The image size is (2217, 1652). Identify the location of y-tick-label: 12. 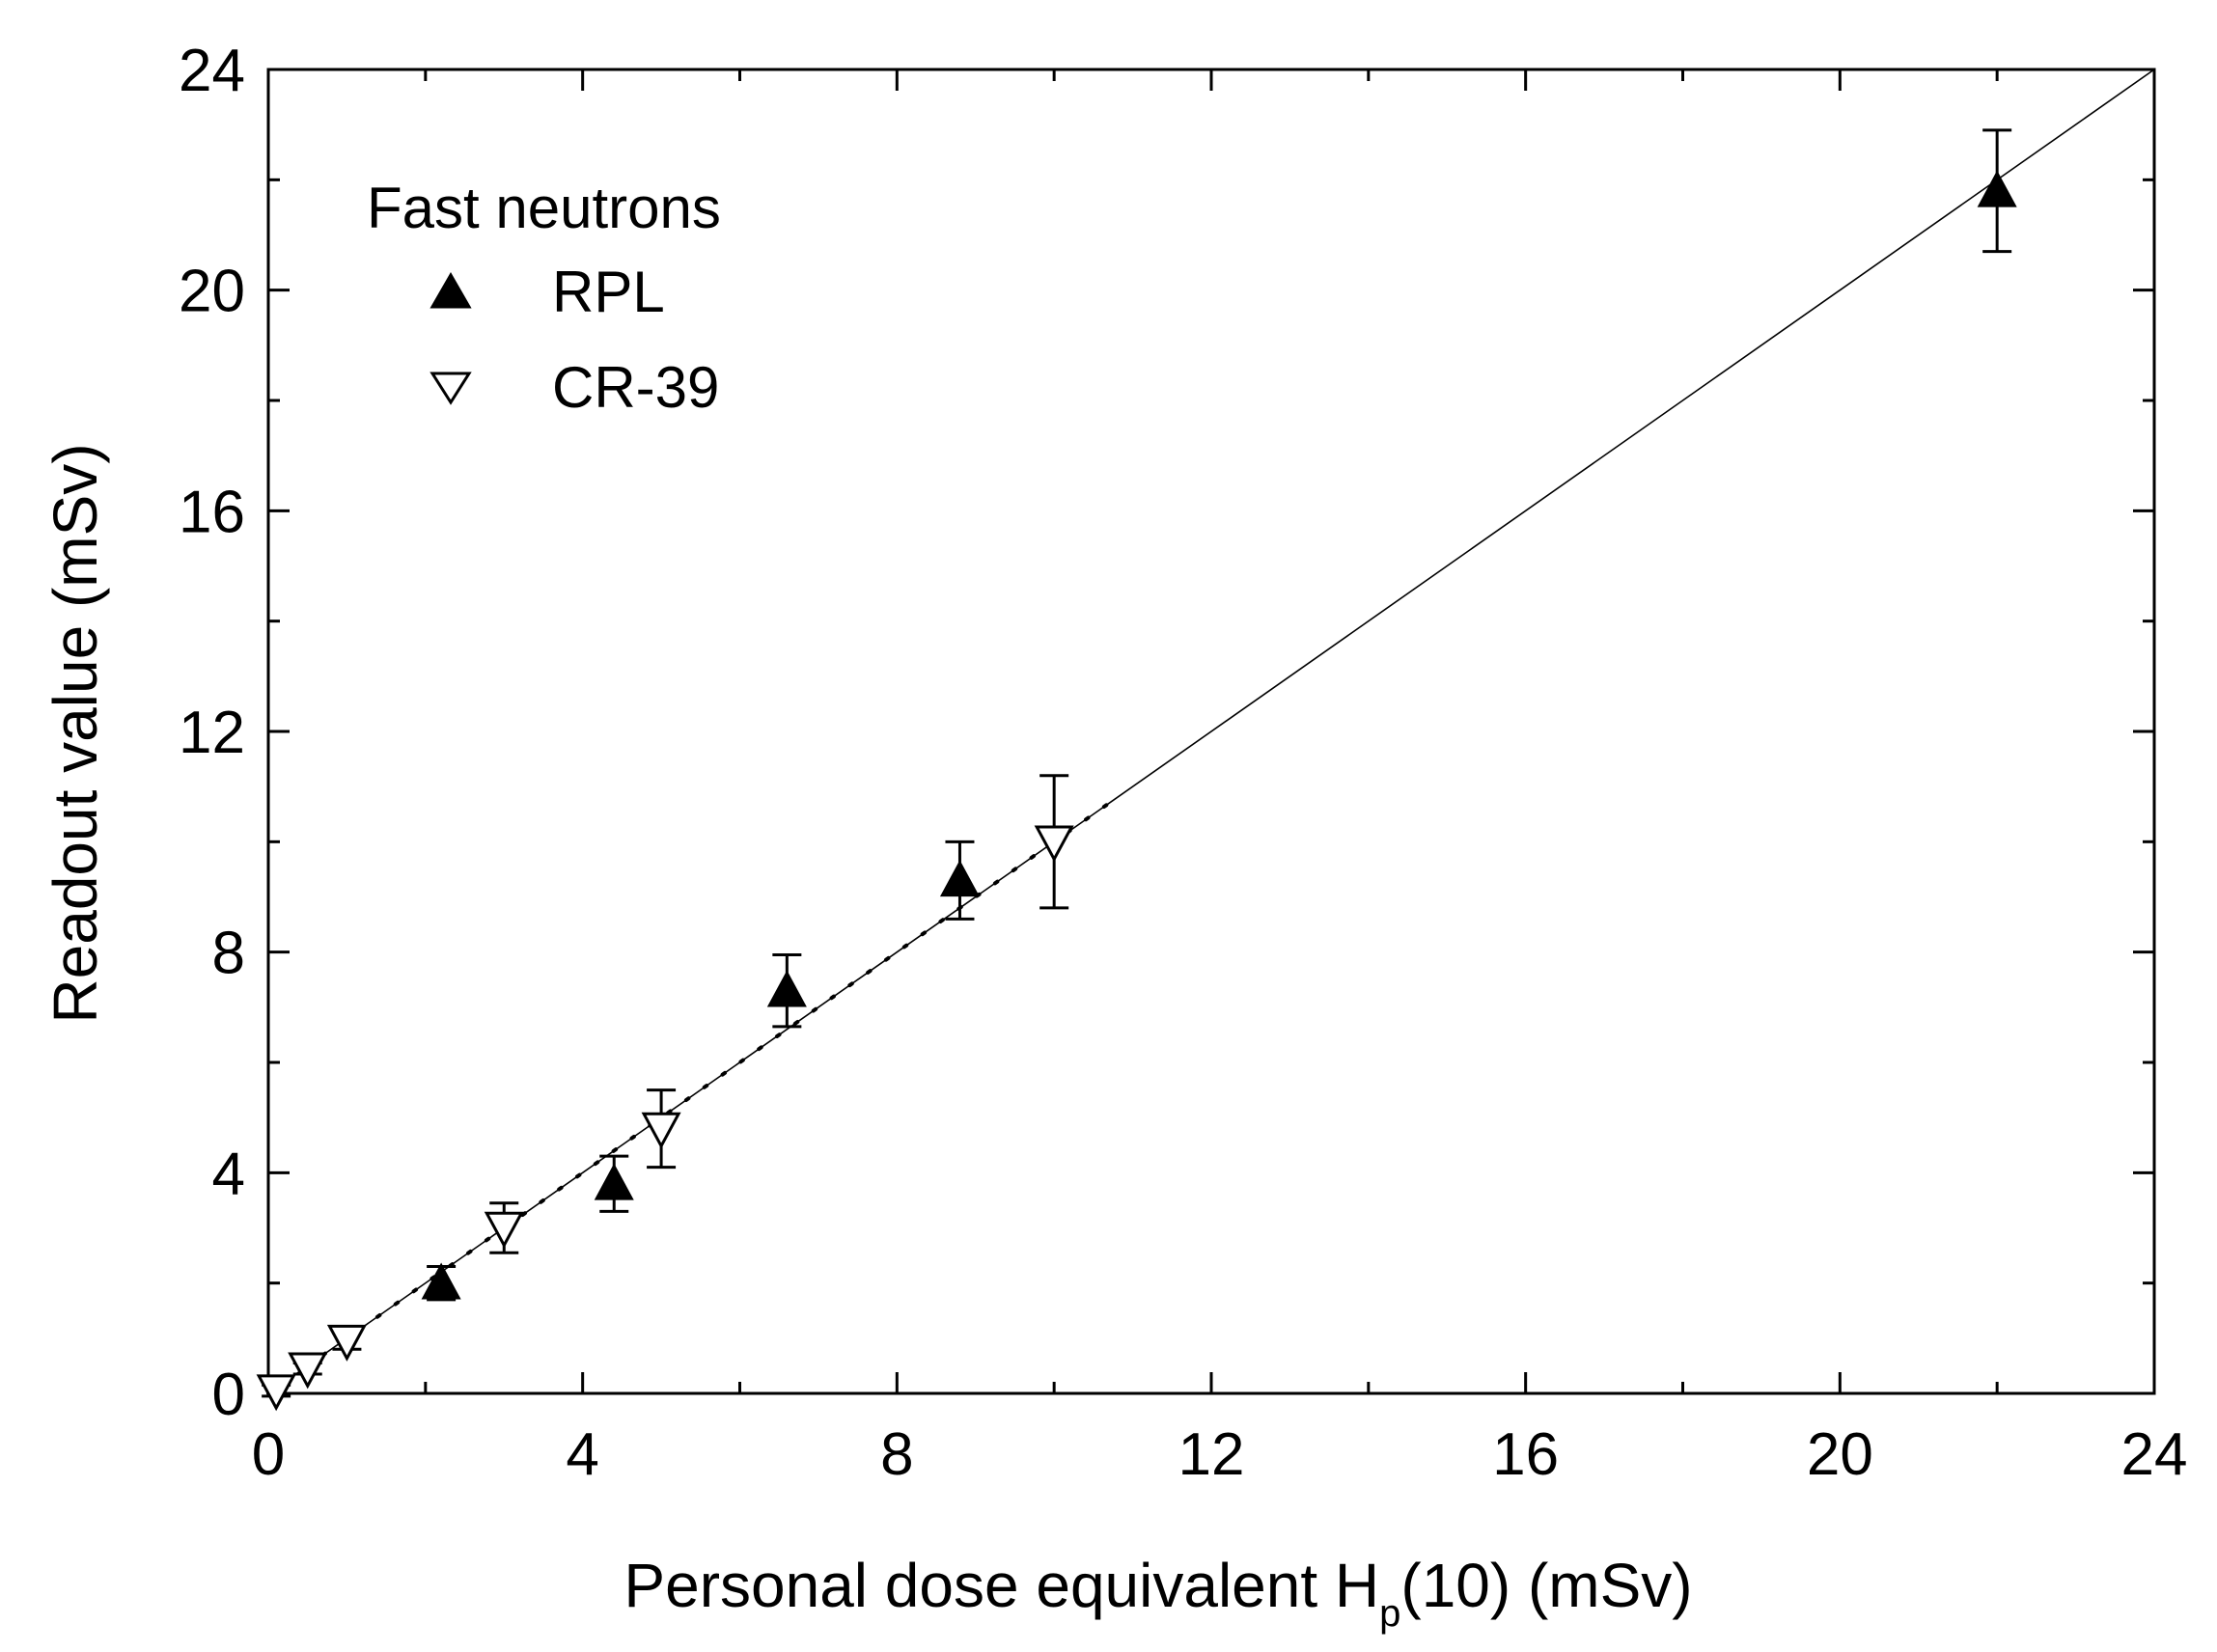
(212, 733).